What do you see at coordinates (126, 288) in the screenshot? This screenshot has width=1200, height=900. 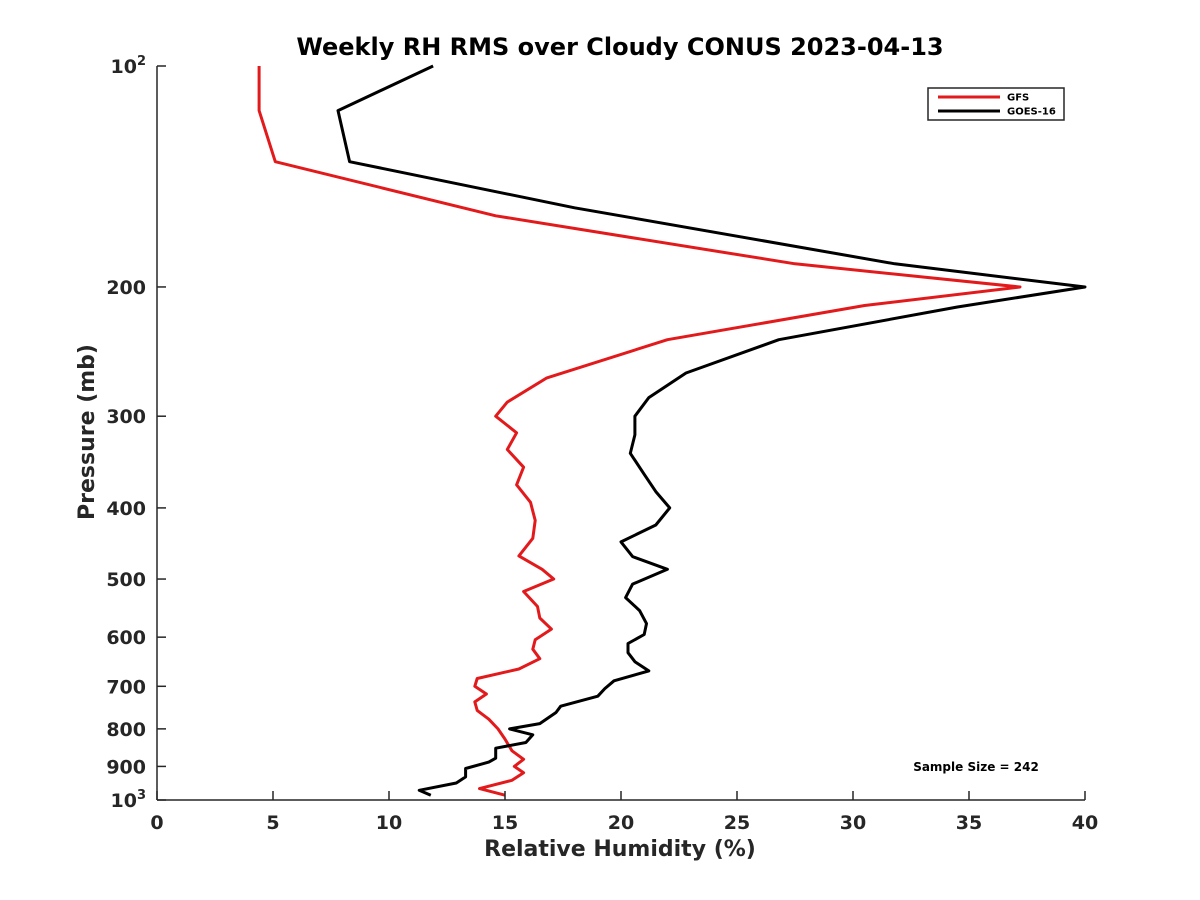 I see `y-tick-label: 200` at bounding box center [126, 288].